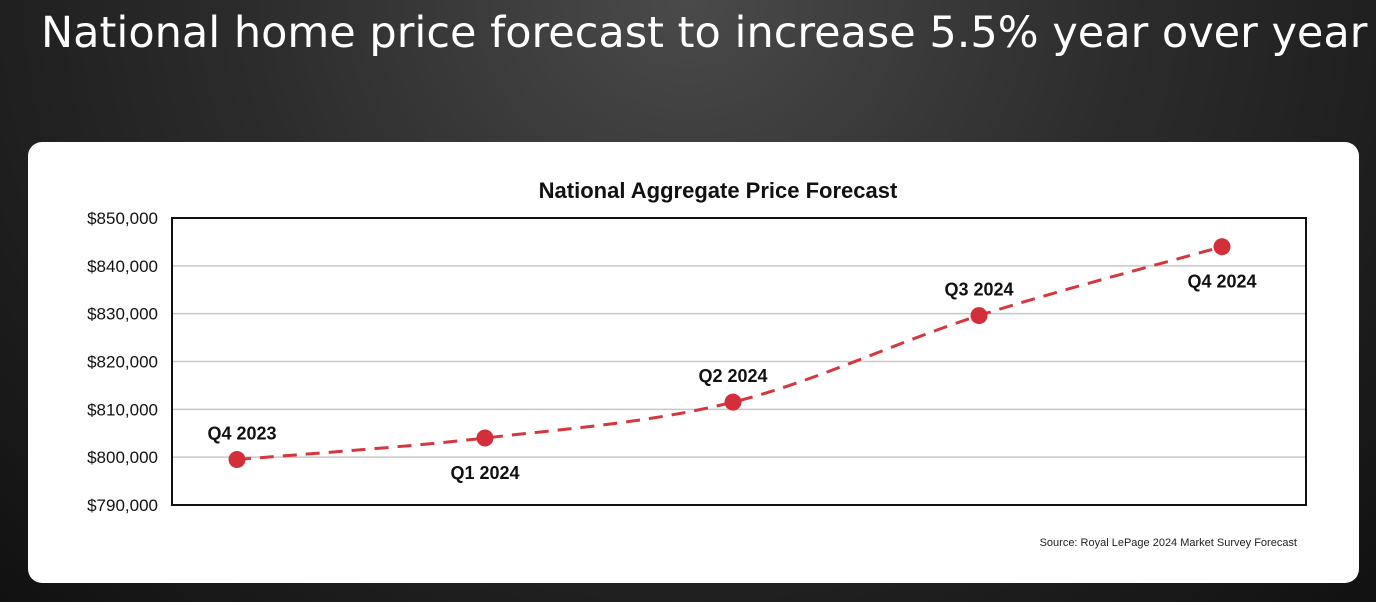  Describe the element at coordinates (484, 473) in the screenshot. I see `point-label: Q1 2024` at that location.